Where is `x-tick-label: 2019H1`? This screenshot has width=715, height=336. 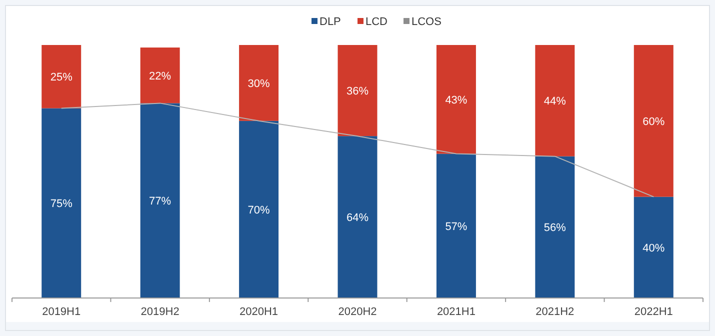 x-tick-label: 2019H1 is located at coordinates (61, 312).